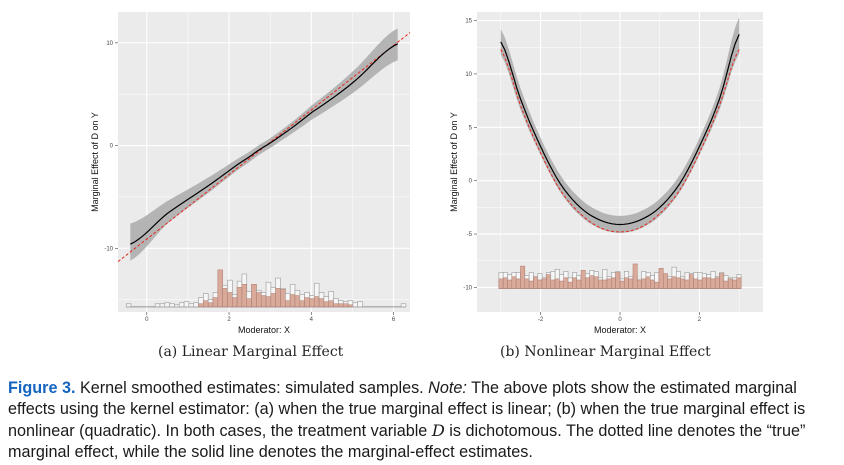  Describe the element at coordinates (541, 320) in the screenshot. I see `panel-b-xtick-label: -2` at that location.